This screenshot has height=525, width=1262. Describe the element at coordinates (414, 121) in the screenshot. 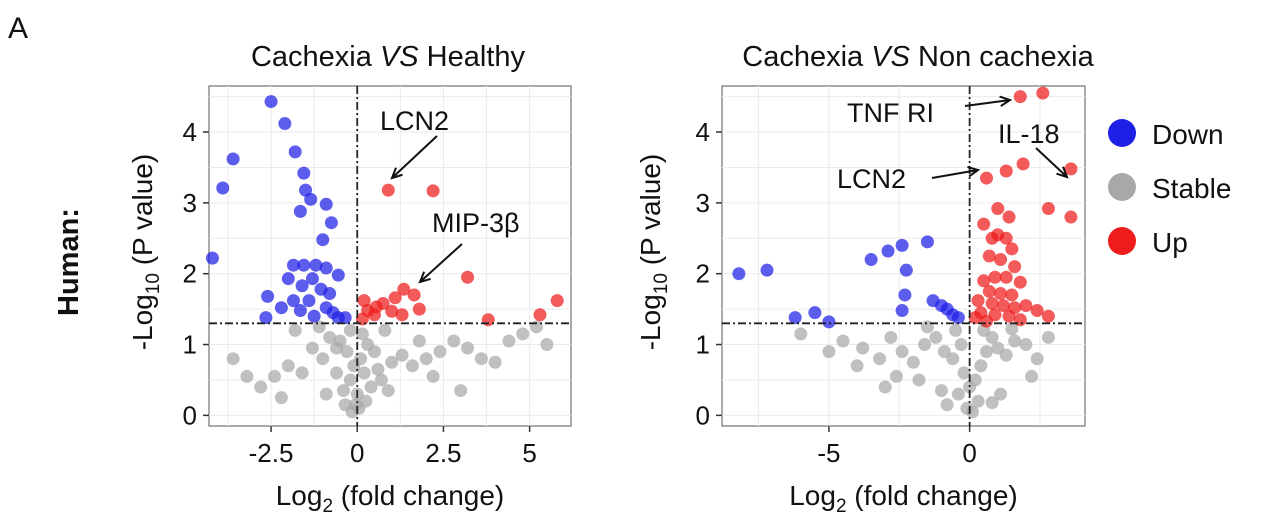

I see `annotation-label: LCN2` at that location.